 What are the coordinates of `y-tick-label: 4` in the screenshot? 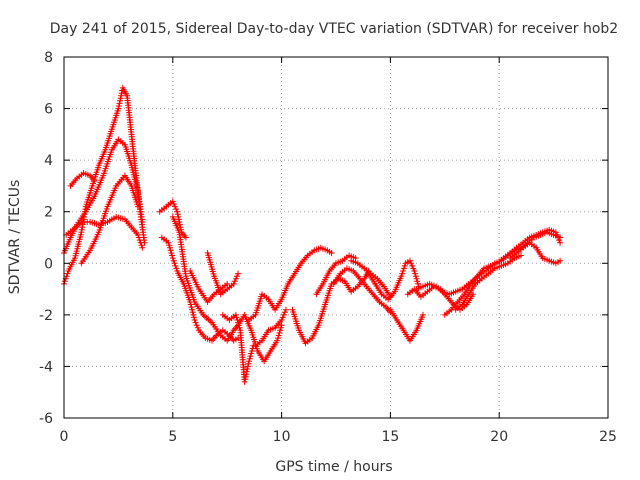 It's located at (48, 161).